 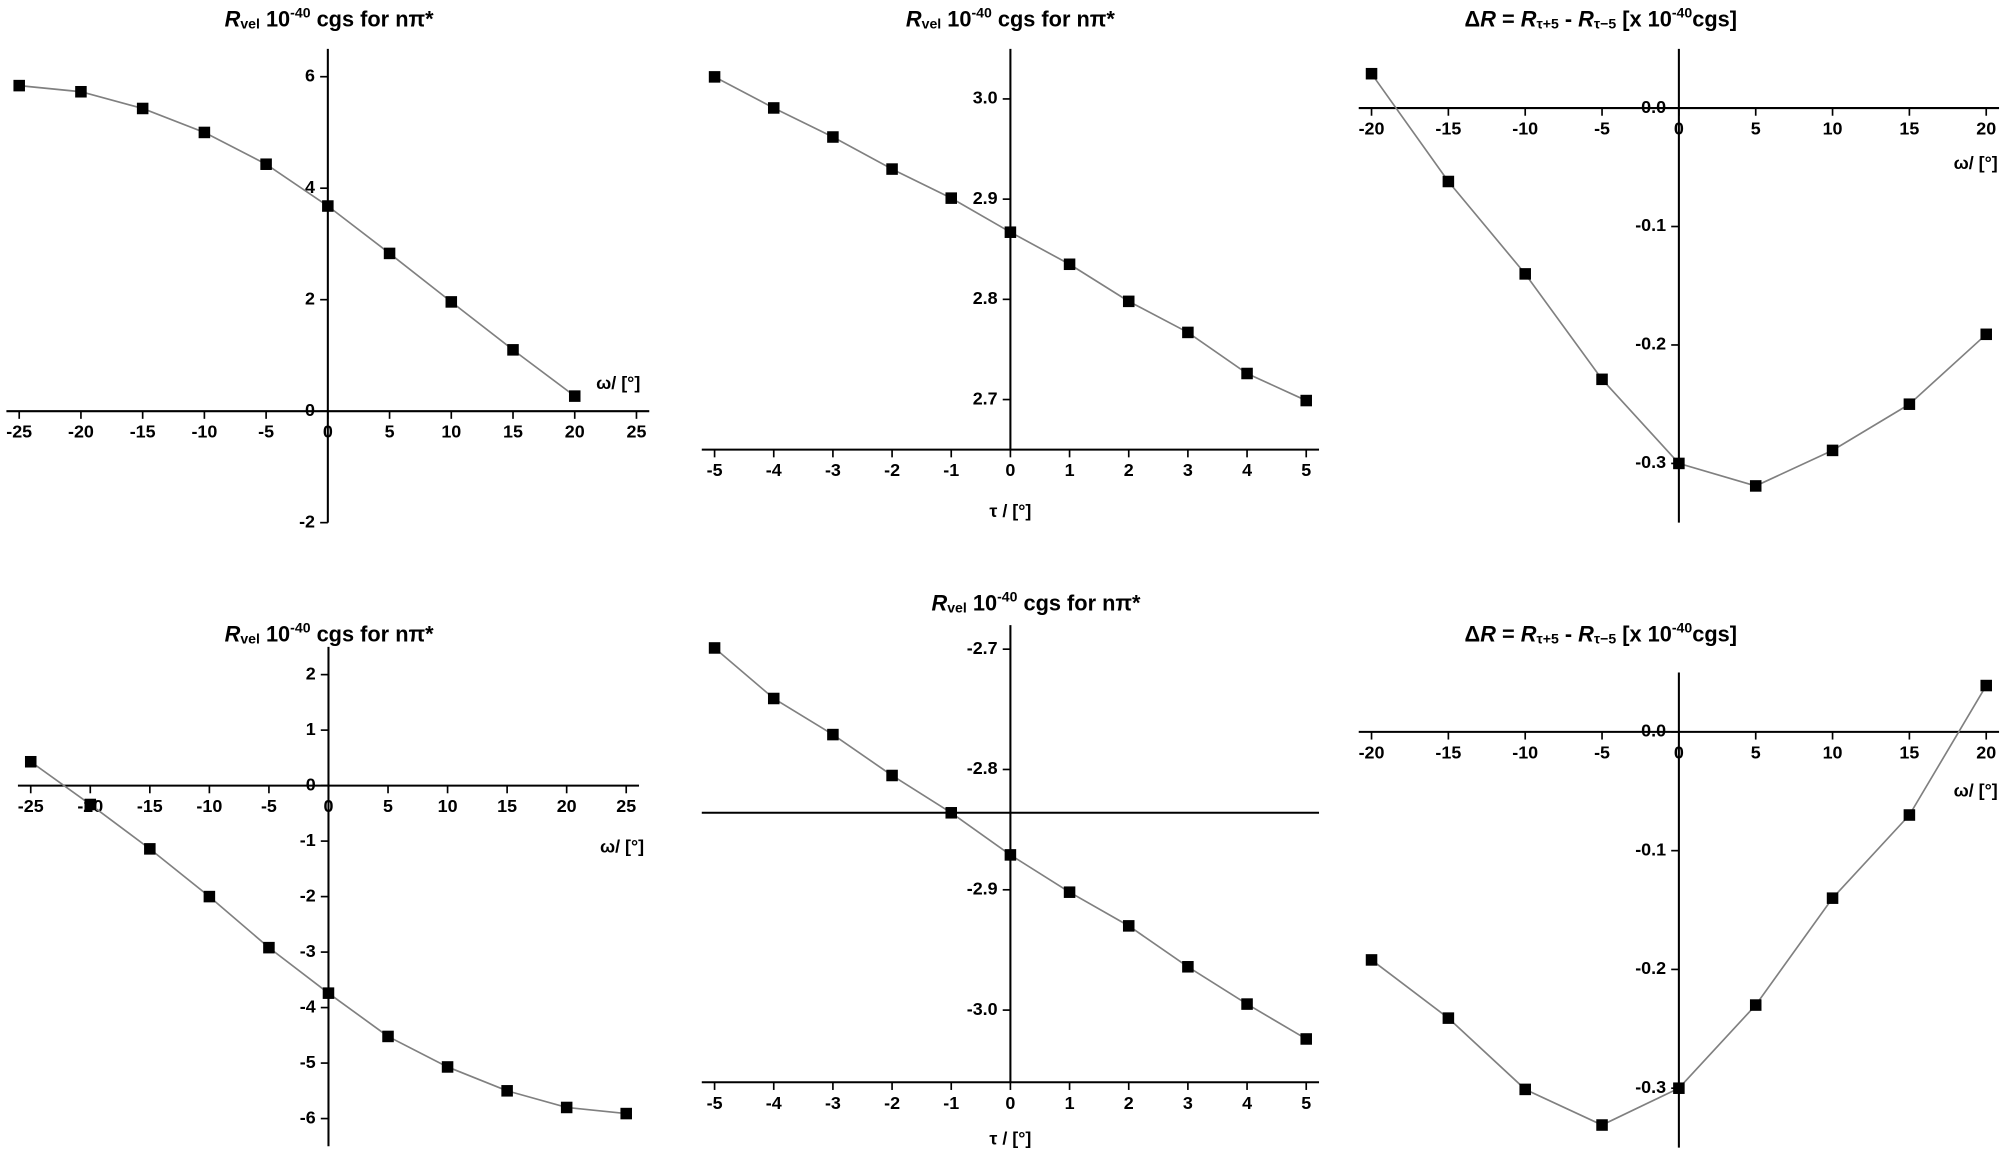 What do you see at coordinates (1372, 129) in the screenshot?
I see `x-tick-label: -20` at bounding box center [1372, 129].